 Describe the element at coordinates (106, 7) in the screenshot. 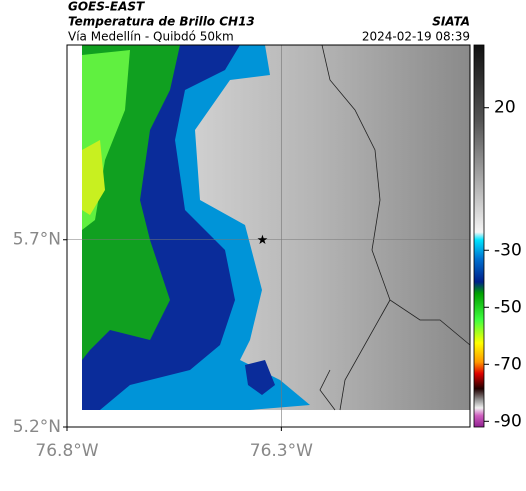

I see `satellite: GOES-EAST` at that location.